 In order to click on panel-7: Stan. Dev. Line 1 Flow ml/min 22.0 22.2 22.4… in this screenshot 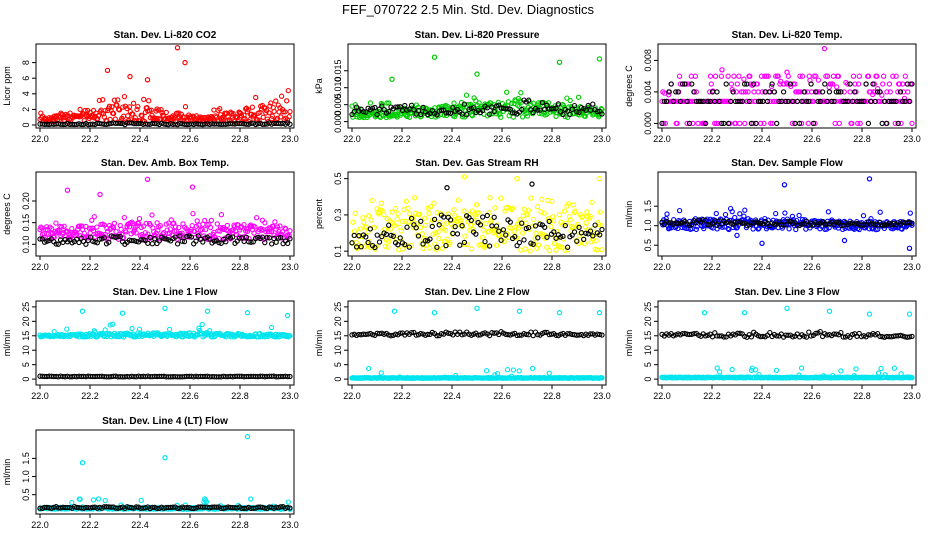, I will do `click(150, 344)`.